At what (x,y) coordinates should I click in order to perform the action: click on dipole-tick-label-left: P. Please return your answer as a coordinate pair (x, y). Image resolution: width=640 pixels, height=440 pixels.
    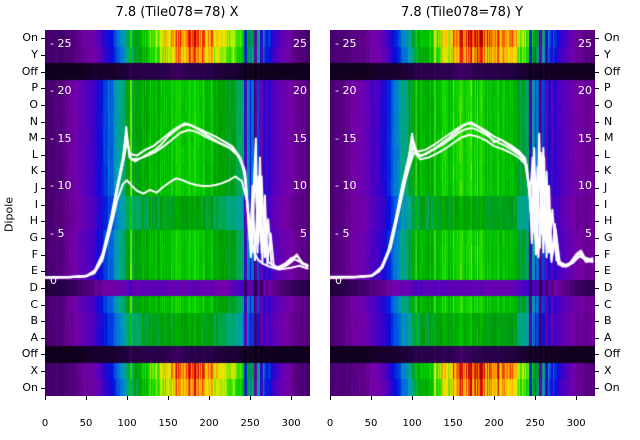
    Looking at the image, I should click on (34, 88).